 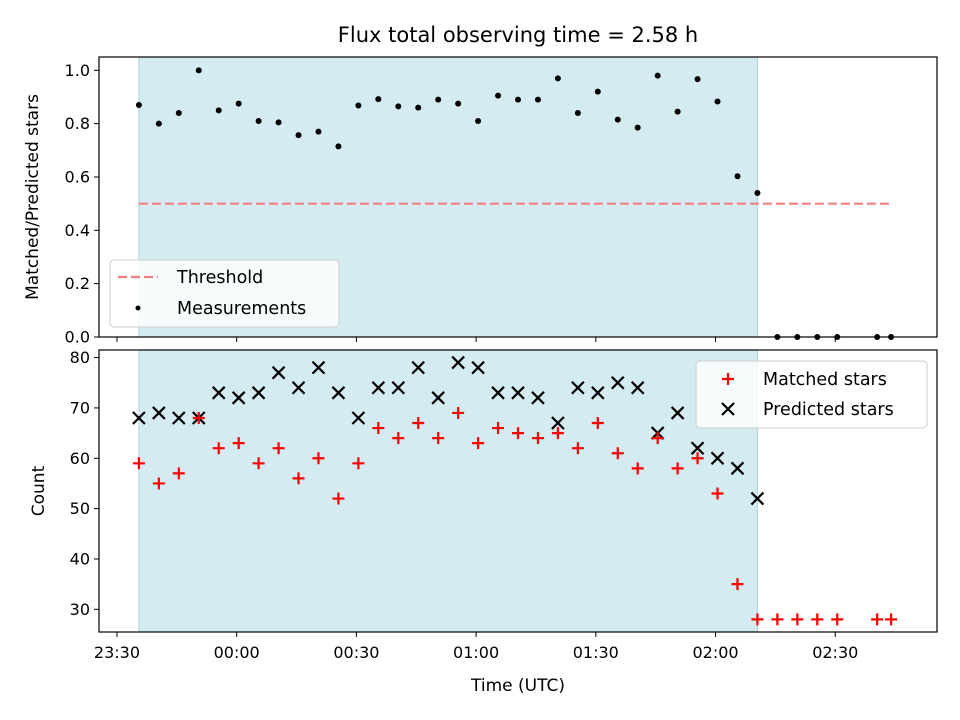 I want to click on bottom-y-axis-label: Count, so click(x=39, y=490).